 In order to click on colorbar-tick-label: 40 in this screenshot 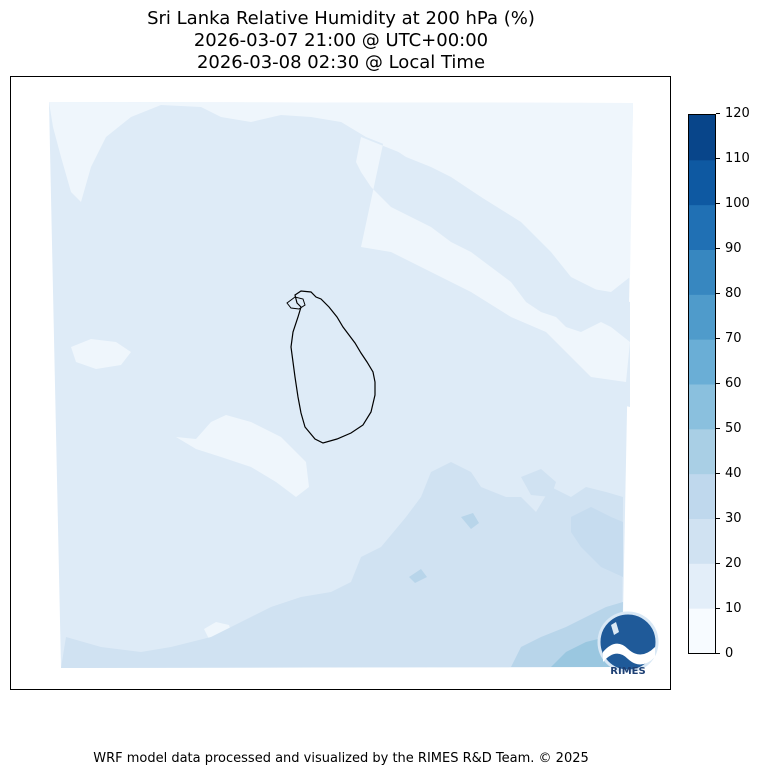, I will do `click(729, 474)`.